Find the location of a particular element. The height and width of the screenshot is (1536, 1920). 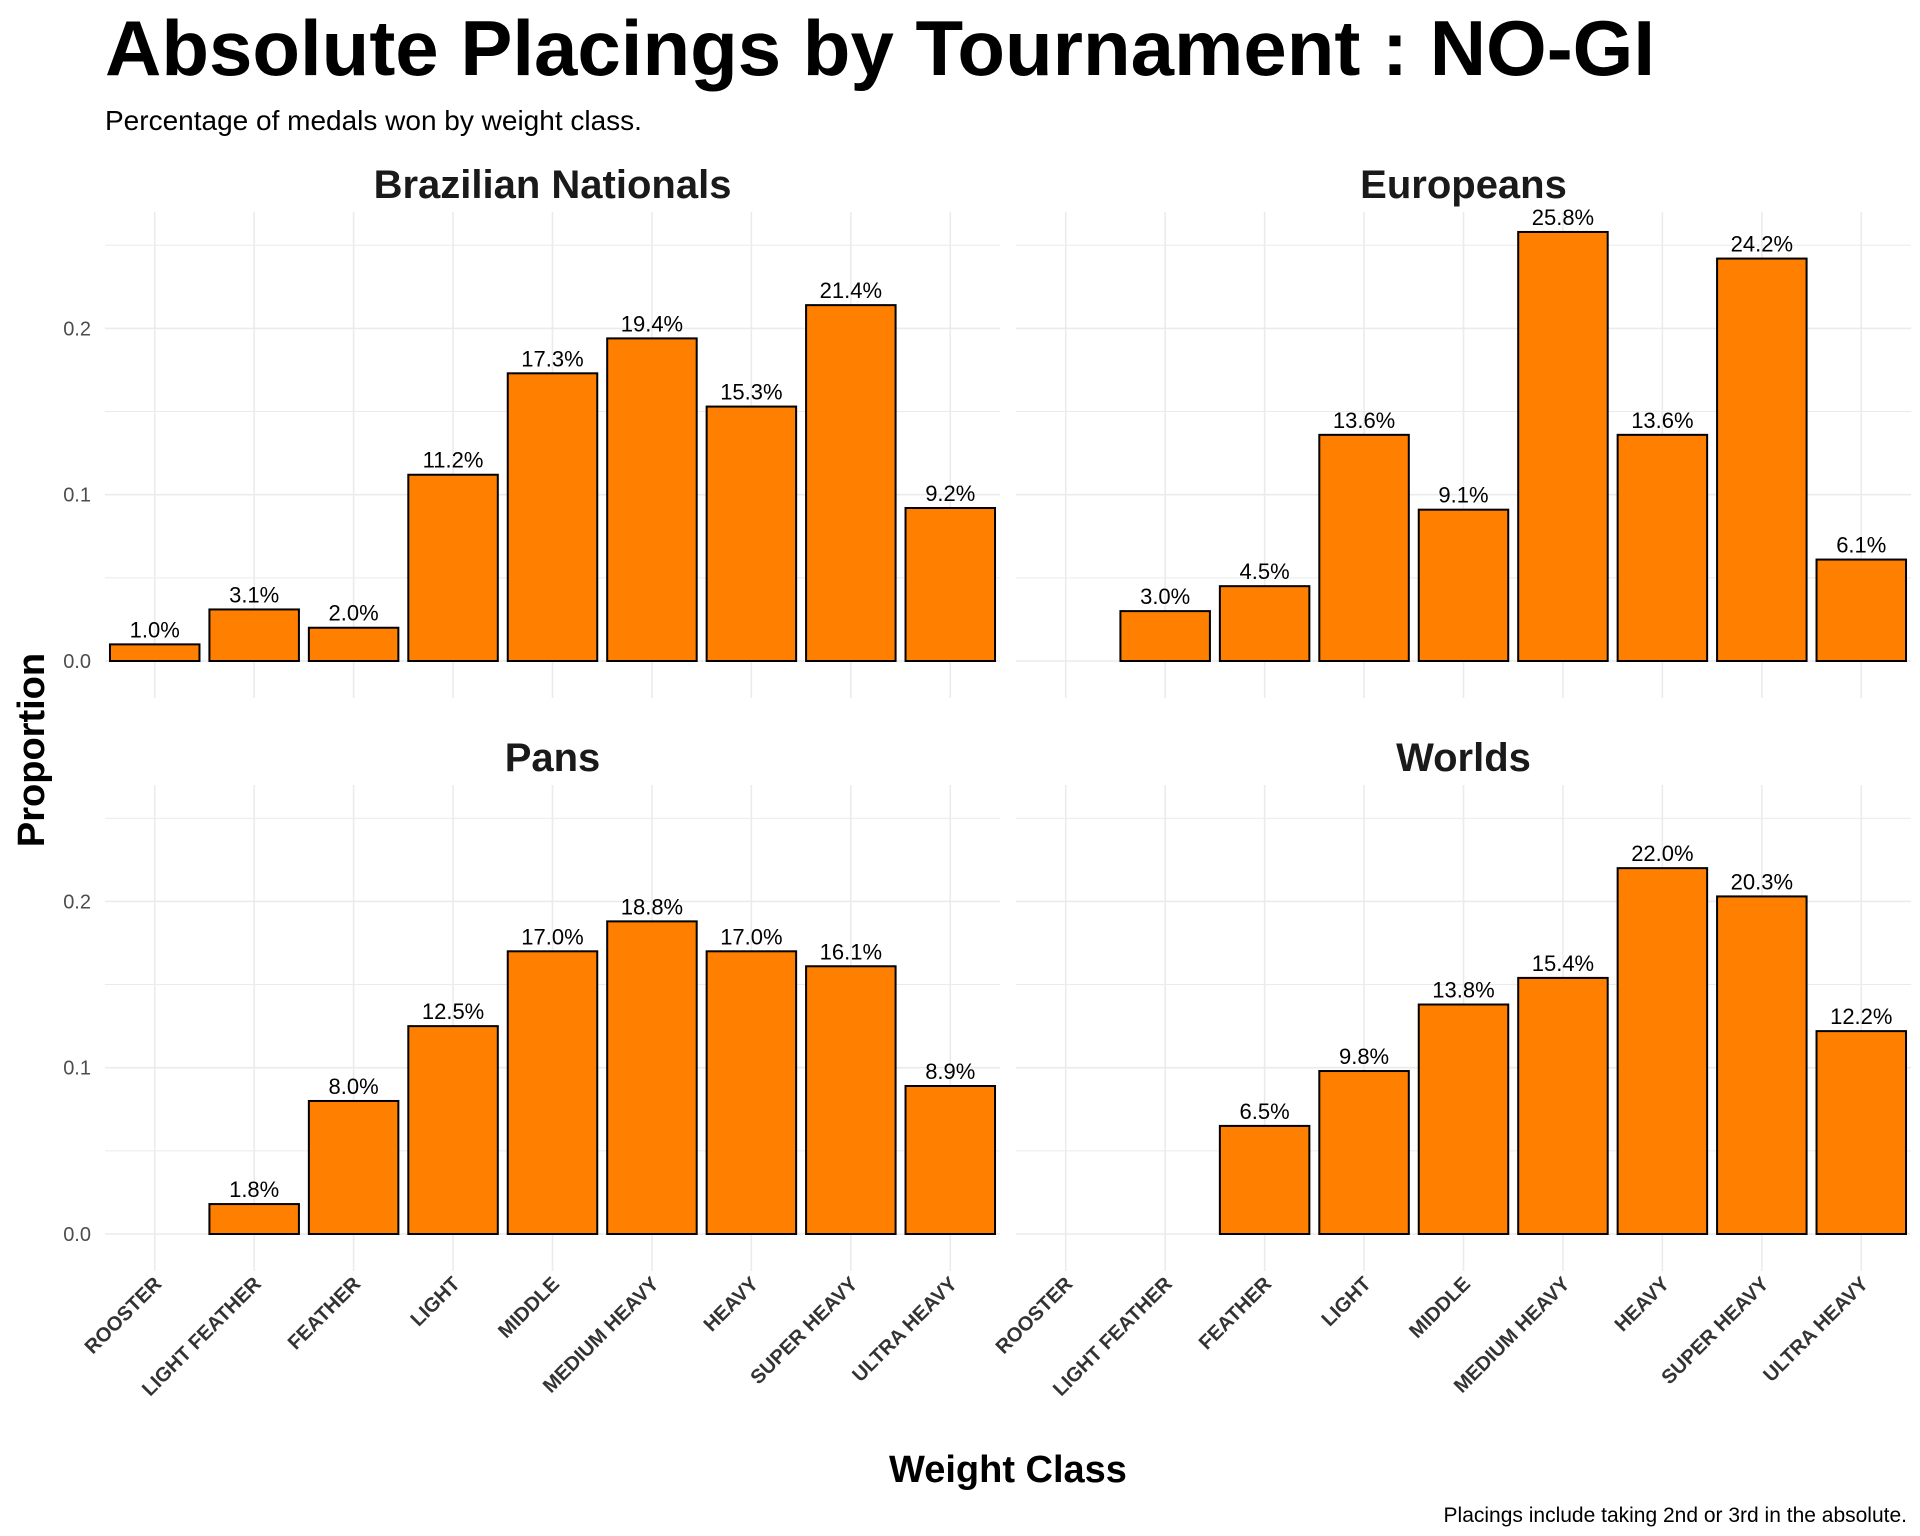

bar-value-label: 17.3% is located at coordinates (552, 358).